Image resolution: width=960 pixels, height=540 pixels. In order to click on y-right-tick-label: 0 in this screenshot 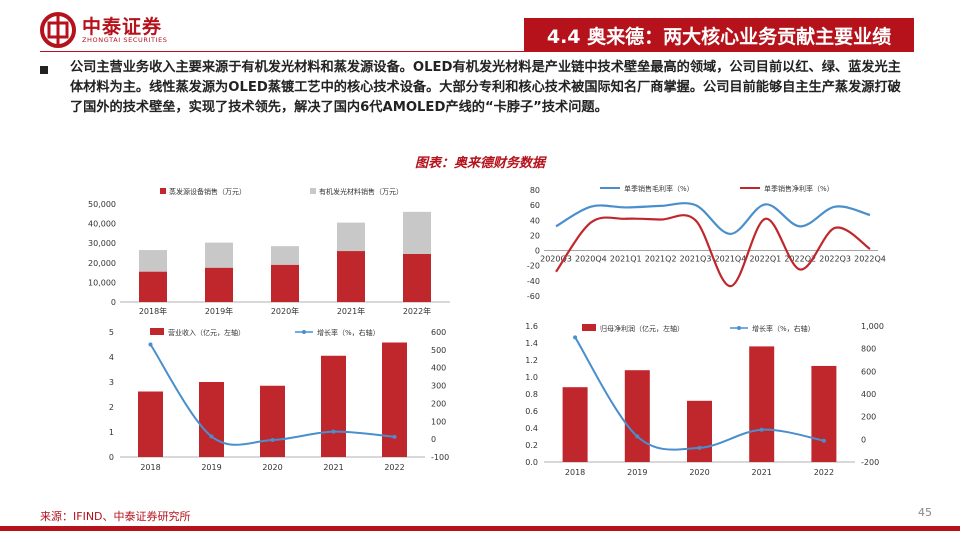, I will do `click(433, 439)`.